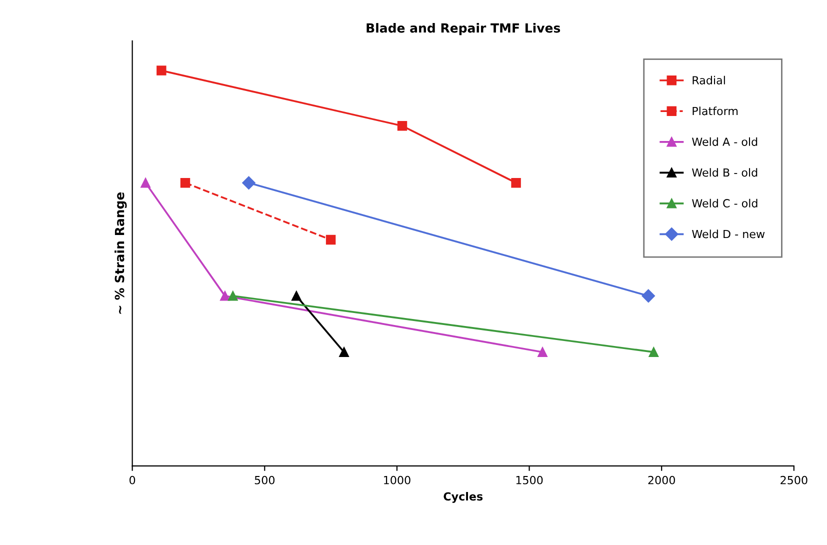 This screenshot has height=545, width=827. What do you see at coordinates (661, 480) in the screenshot?
I see `x-tick-label: 2000` at bounding box center [661, 480].